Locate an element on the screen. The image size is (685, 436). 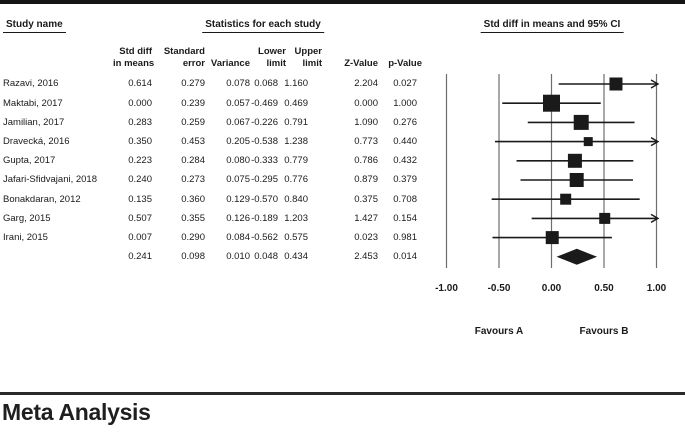
axis-tick-label: -1.00 is located at coordinates (446, 288).